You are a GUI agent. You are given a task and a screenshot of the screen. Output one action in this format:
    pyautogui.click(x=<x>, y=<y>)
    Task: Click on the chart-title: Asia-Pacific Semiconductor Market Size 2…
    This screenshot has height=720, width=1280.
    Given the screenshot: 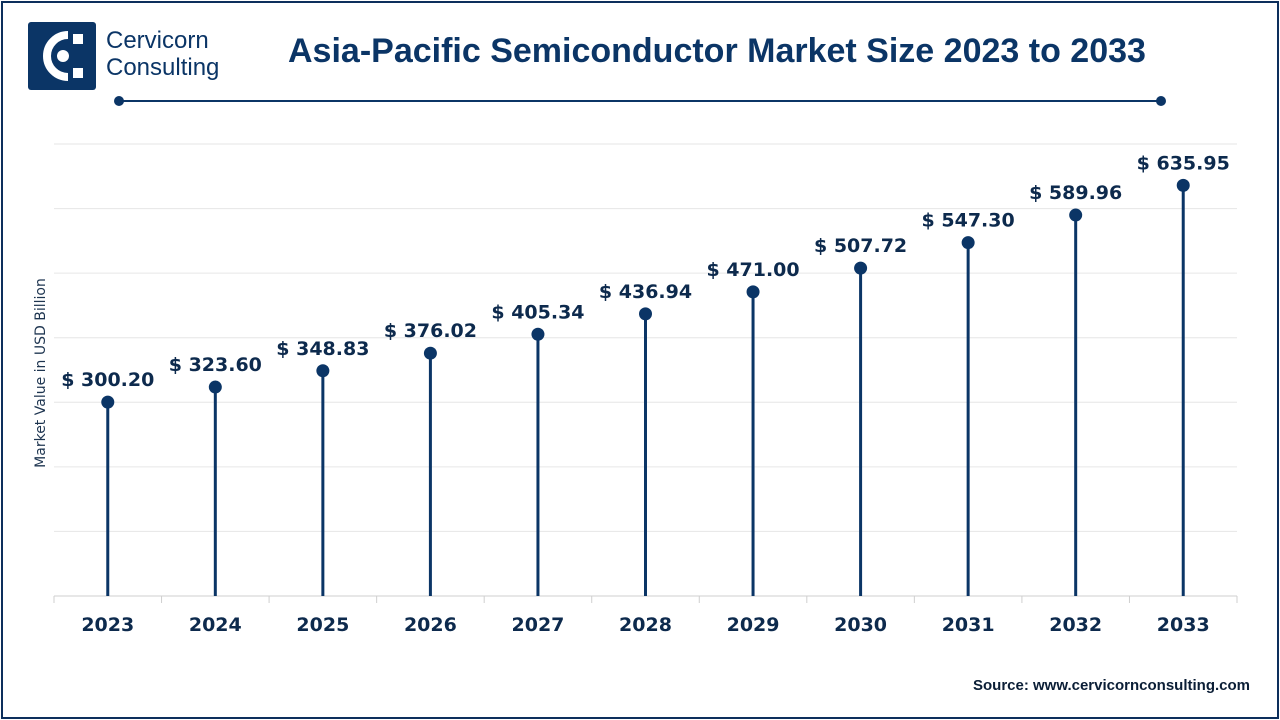 What is the action you would take?
    pyautogui.click(x=717, y=51)
    